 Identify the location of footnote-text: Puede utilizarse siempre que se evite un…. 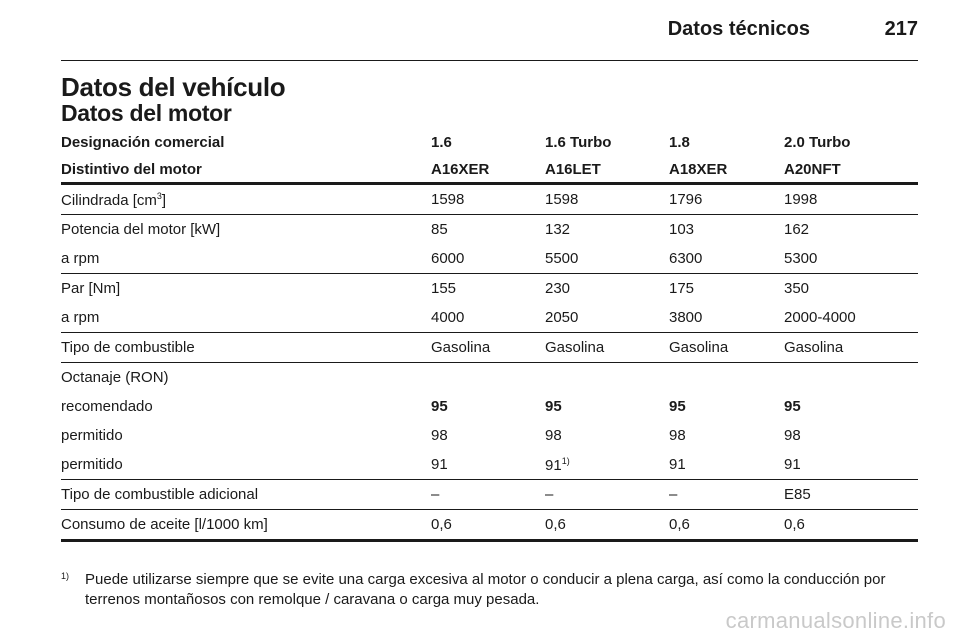
(485, 589).